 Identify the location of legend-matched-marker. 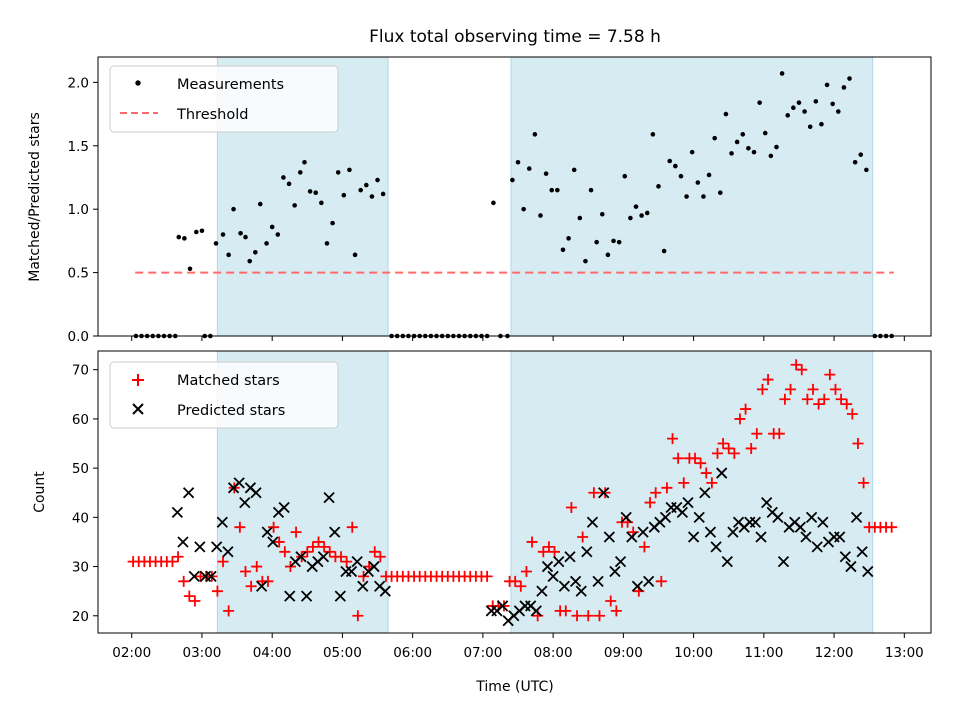
(138, 380).